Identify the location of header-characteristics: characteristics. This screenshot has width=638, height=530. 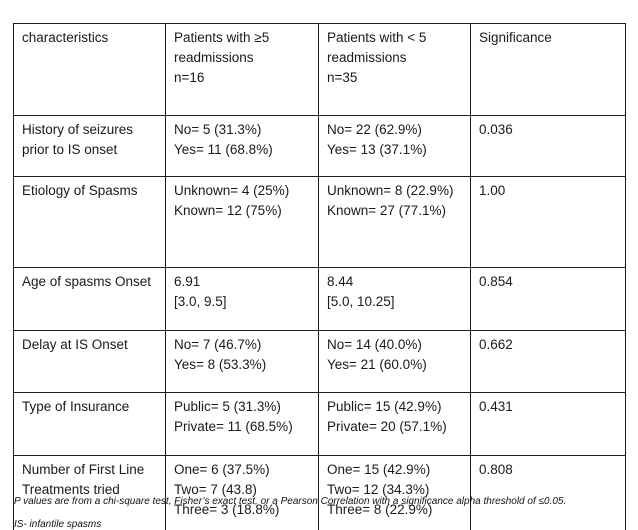
(89, 69).